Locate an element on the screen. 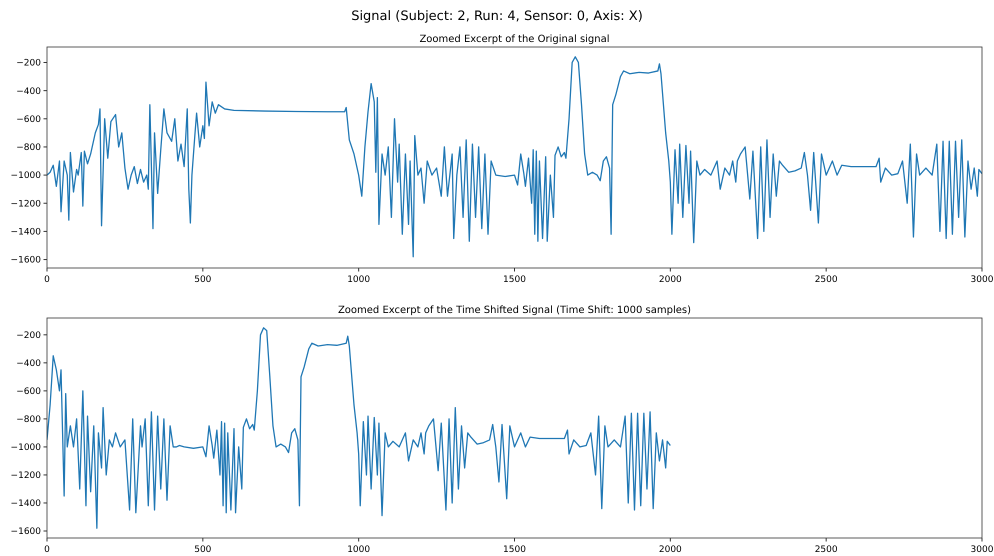 This screenshot has height=556, width=994. chart-title: Zoomed Excerpt of the Time Shifted Signal (Time Shift: 1000 samples) is located at coordinates (515, 310).